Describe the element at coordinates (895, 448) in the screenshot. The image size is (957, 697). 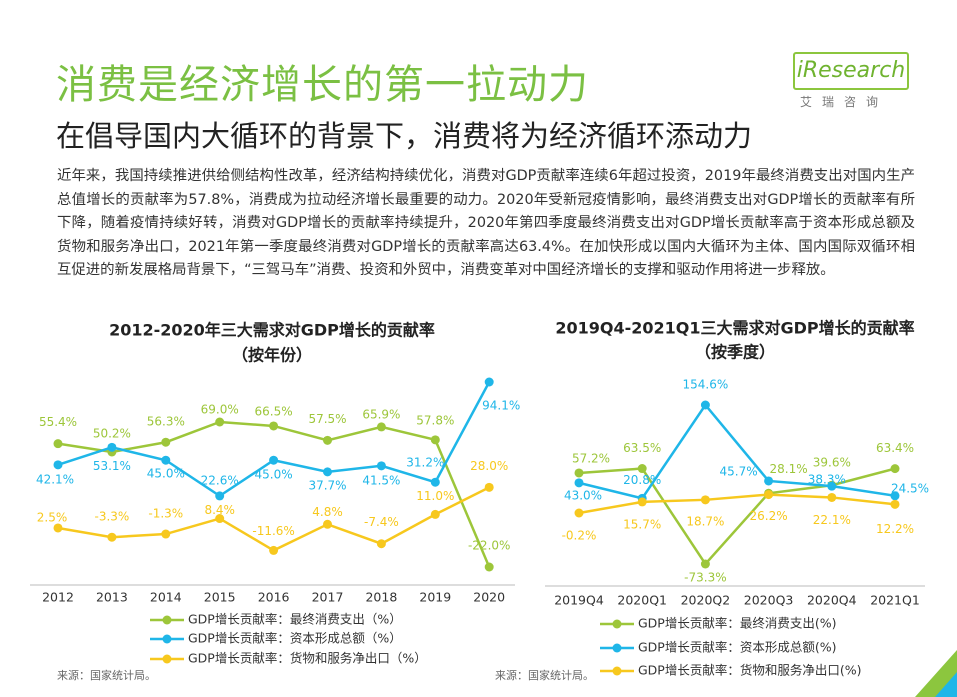
I see `data-label: 63.4%` at that location.